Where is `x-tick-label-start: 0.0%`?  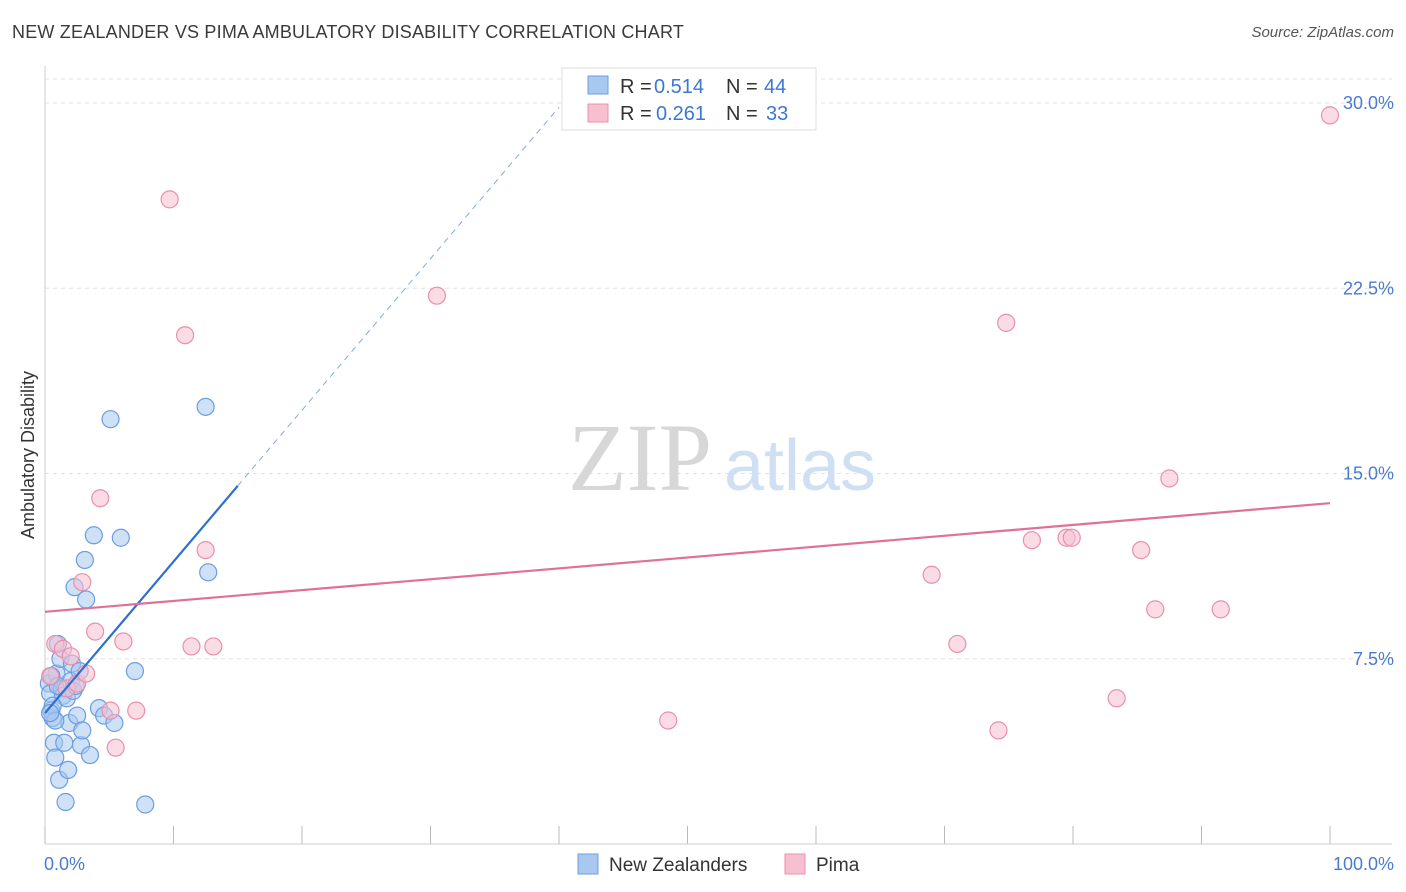 x-tick-label-start: 0.0% is located at coordinates (64, 864).